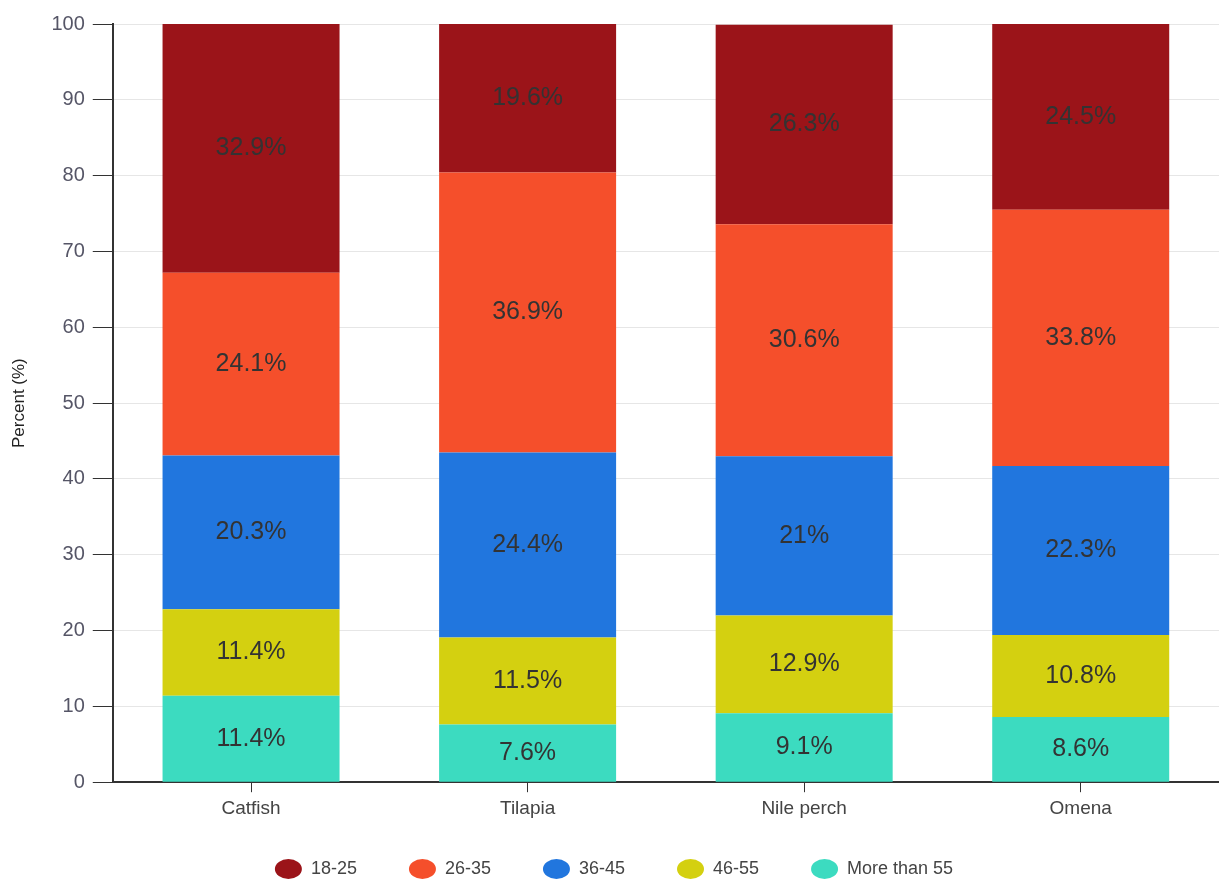 This screenshot has height=879, width=1219. Describe the element at coordinates (1081, 114) in the screenshot. I see `data-label: 24.5%` at that location.